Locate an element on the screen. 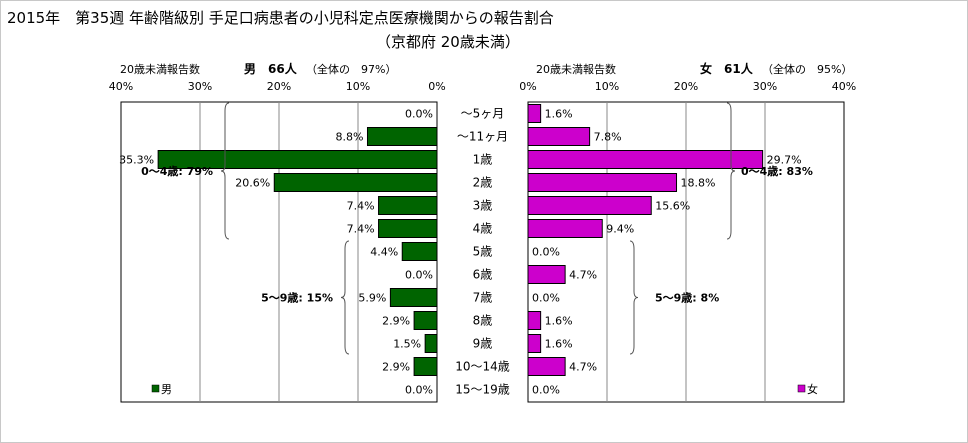 The image size is (968, 443). female-legend-swatch is located at coordinates (801, 388).